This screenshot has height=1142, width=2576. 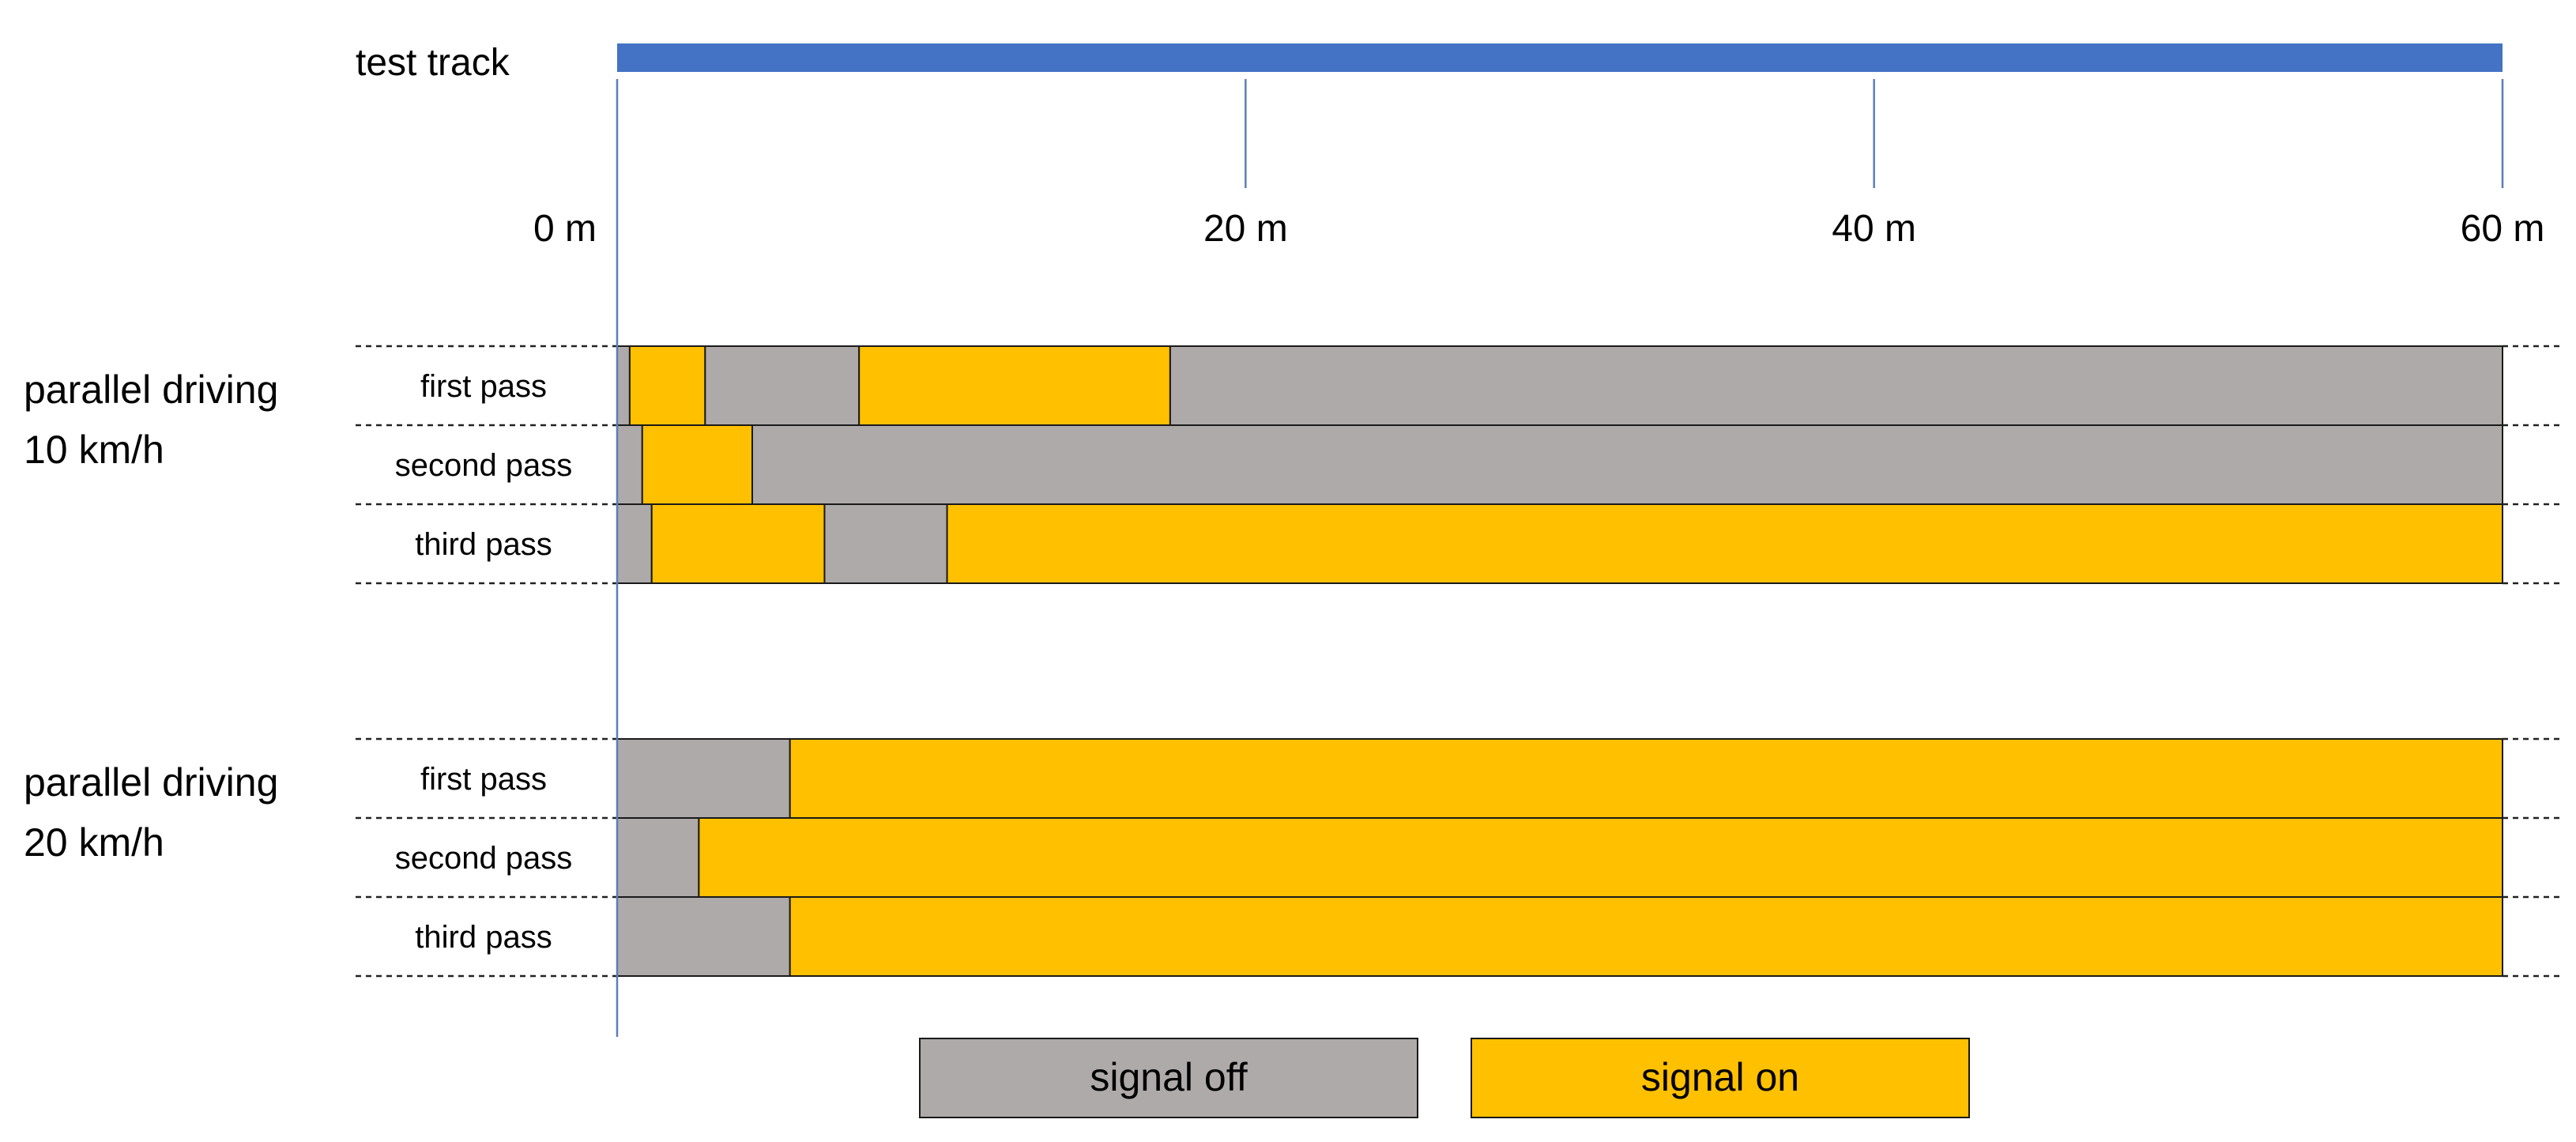 I want to click on track-bar, so click(x=1560, y=57).